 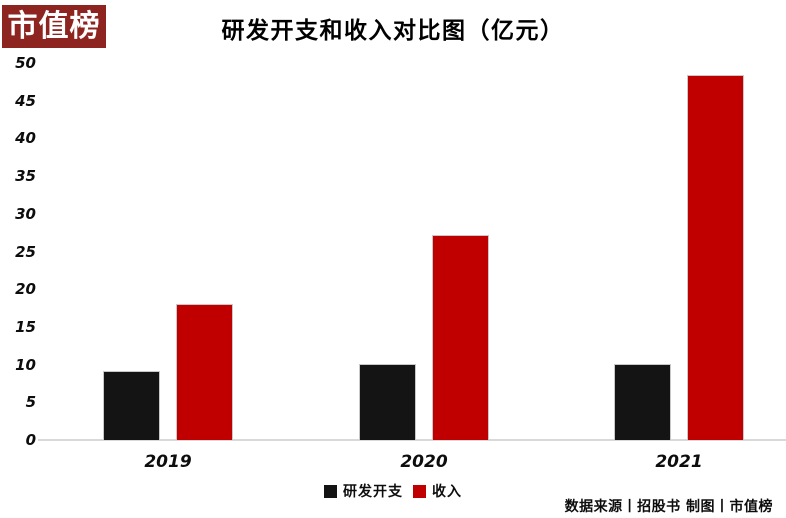 I want to click on legend-item: 收入, so click(x=437, y=491).